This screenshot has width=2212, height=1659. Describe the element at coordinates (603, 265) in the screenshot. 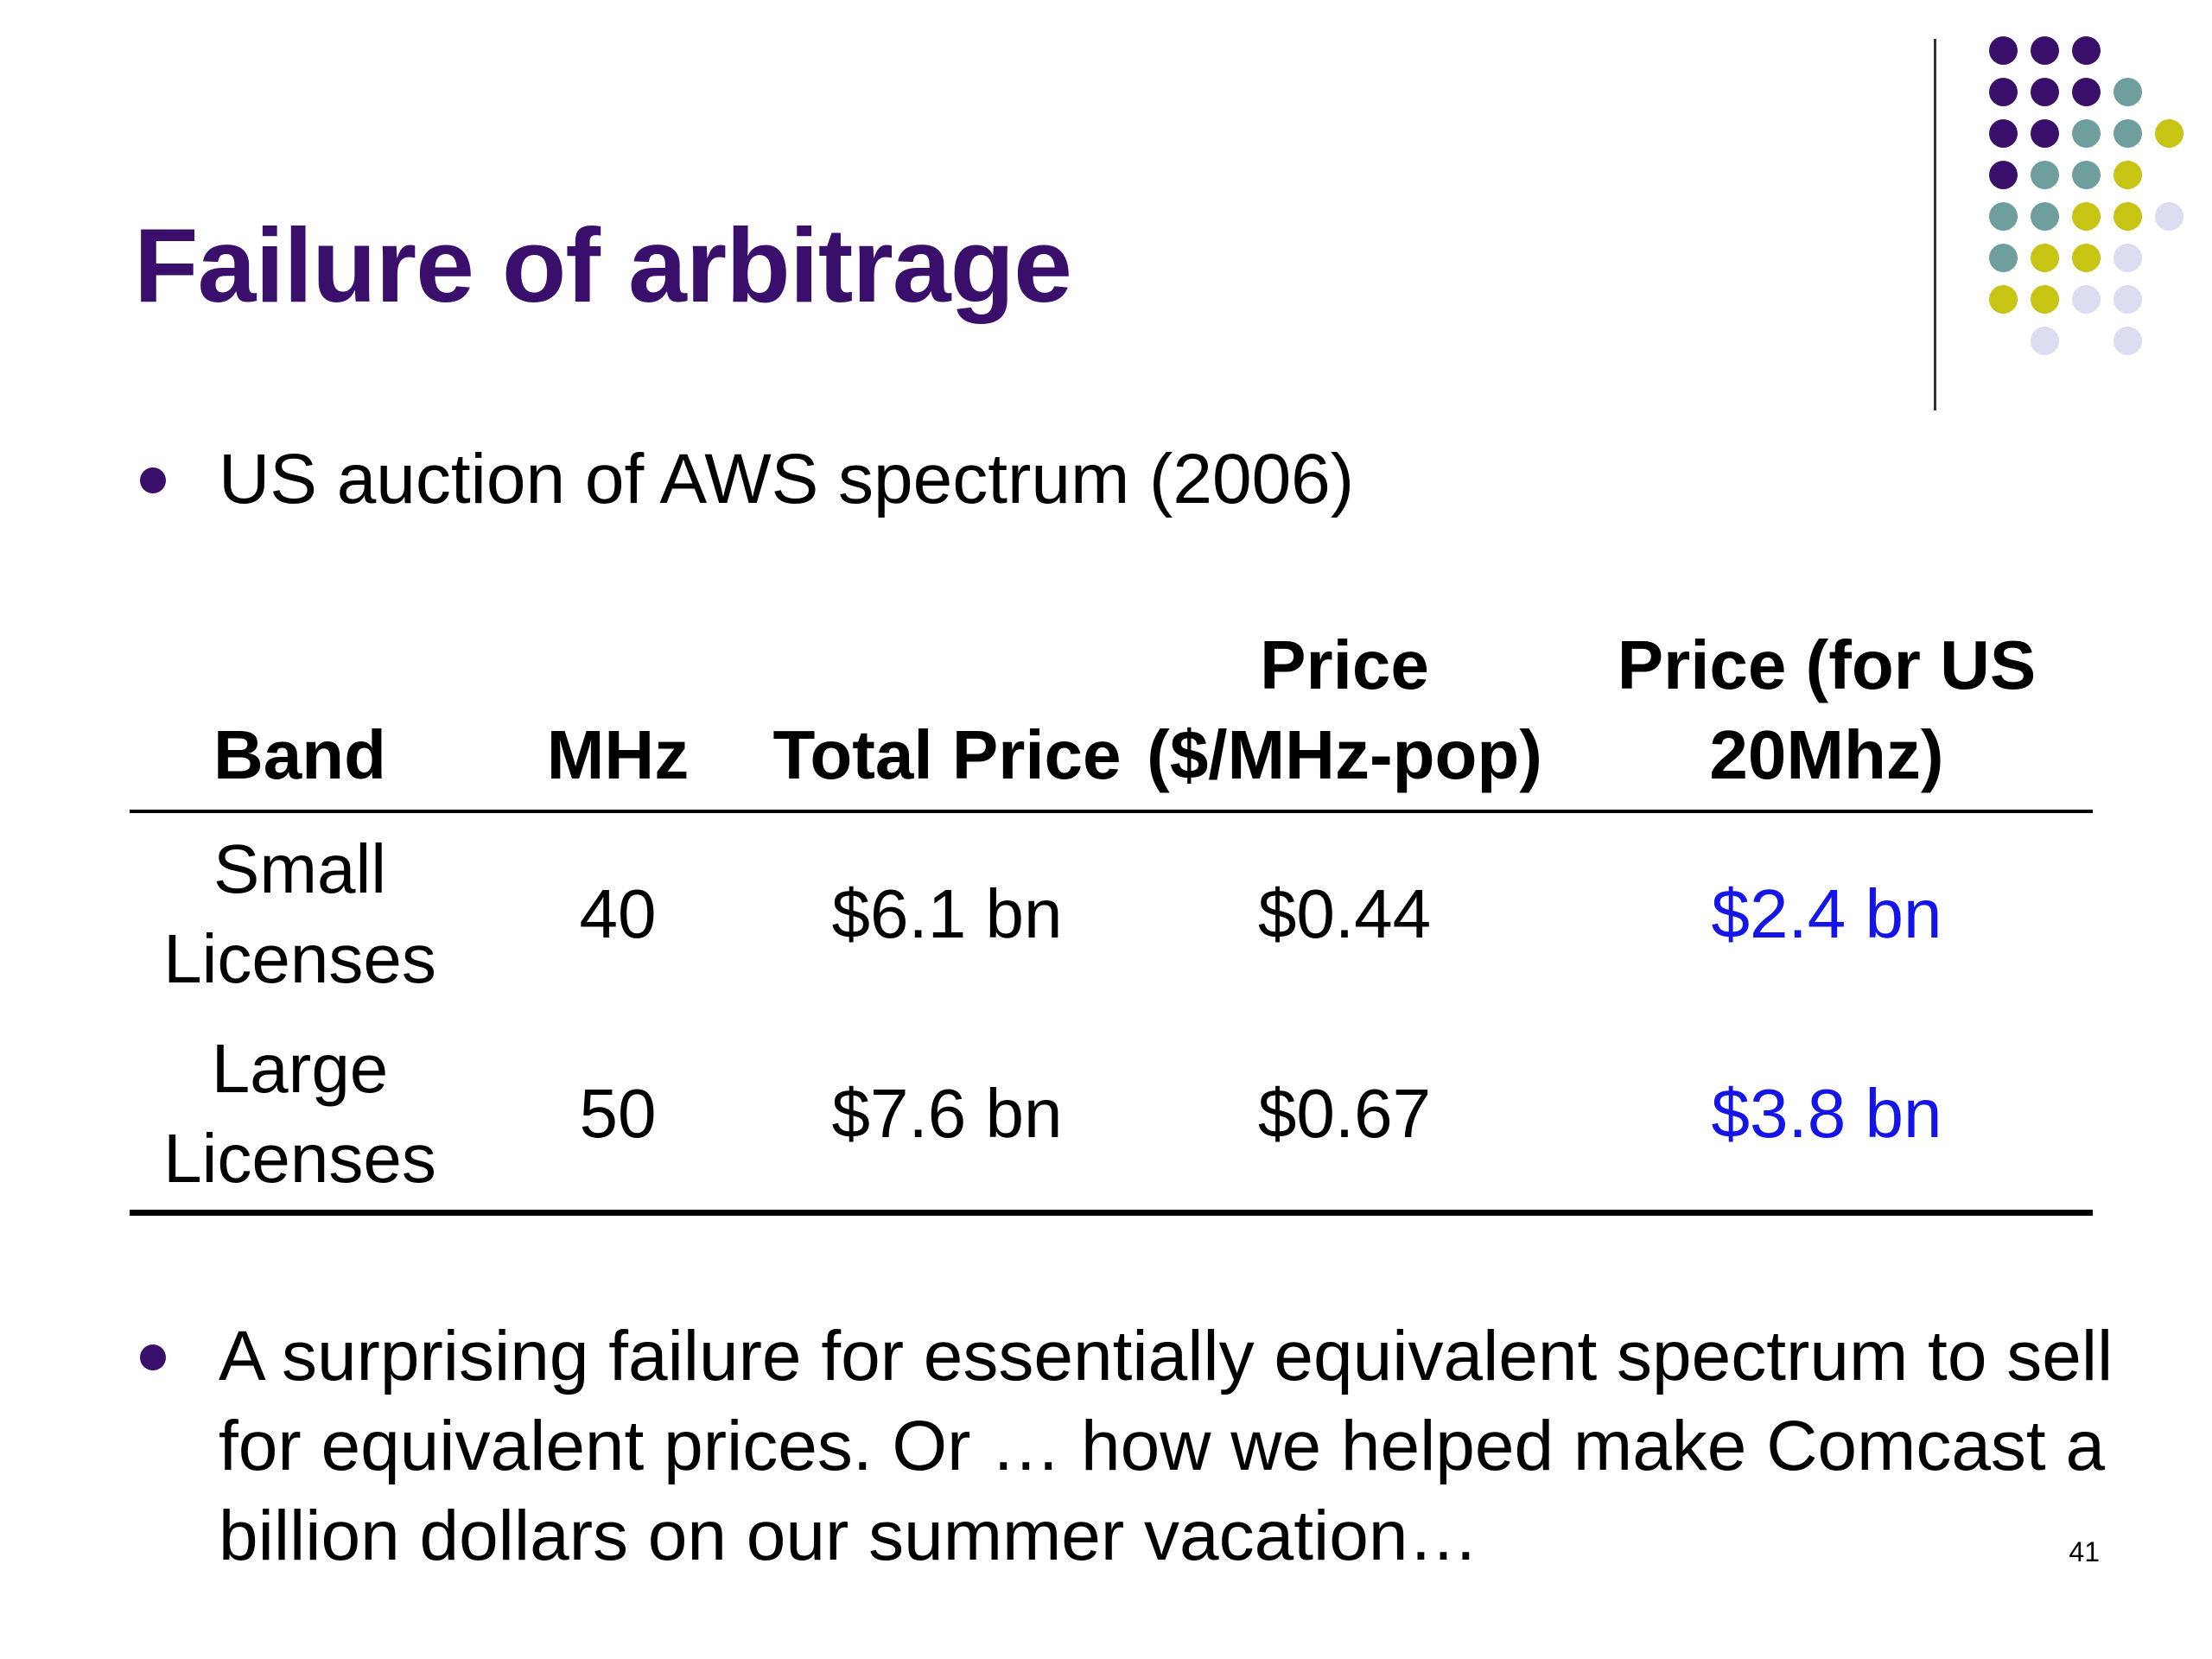

I see `slide-title: Failure of arbitrage` at that location.